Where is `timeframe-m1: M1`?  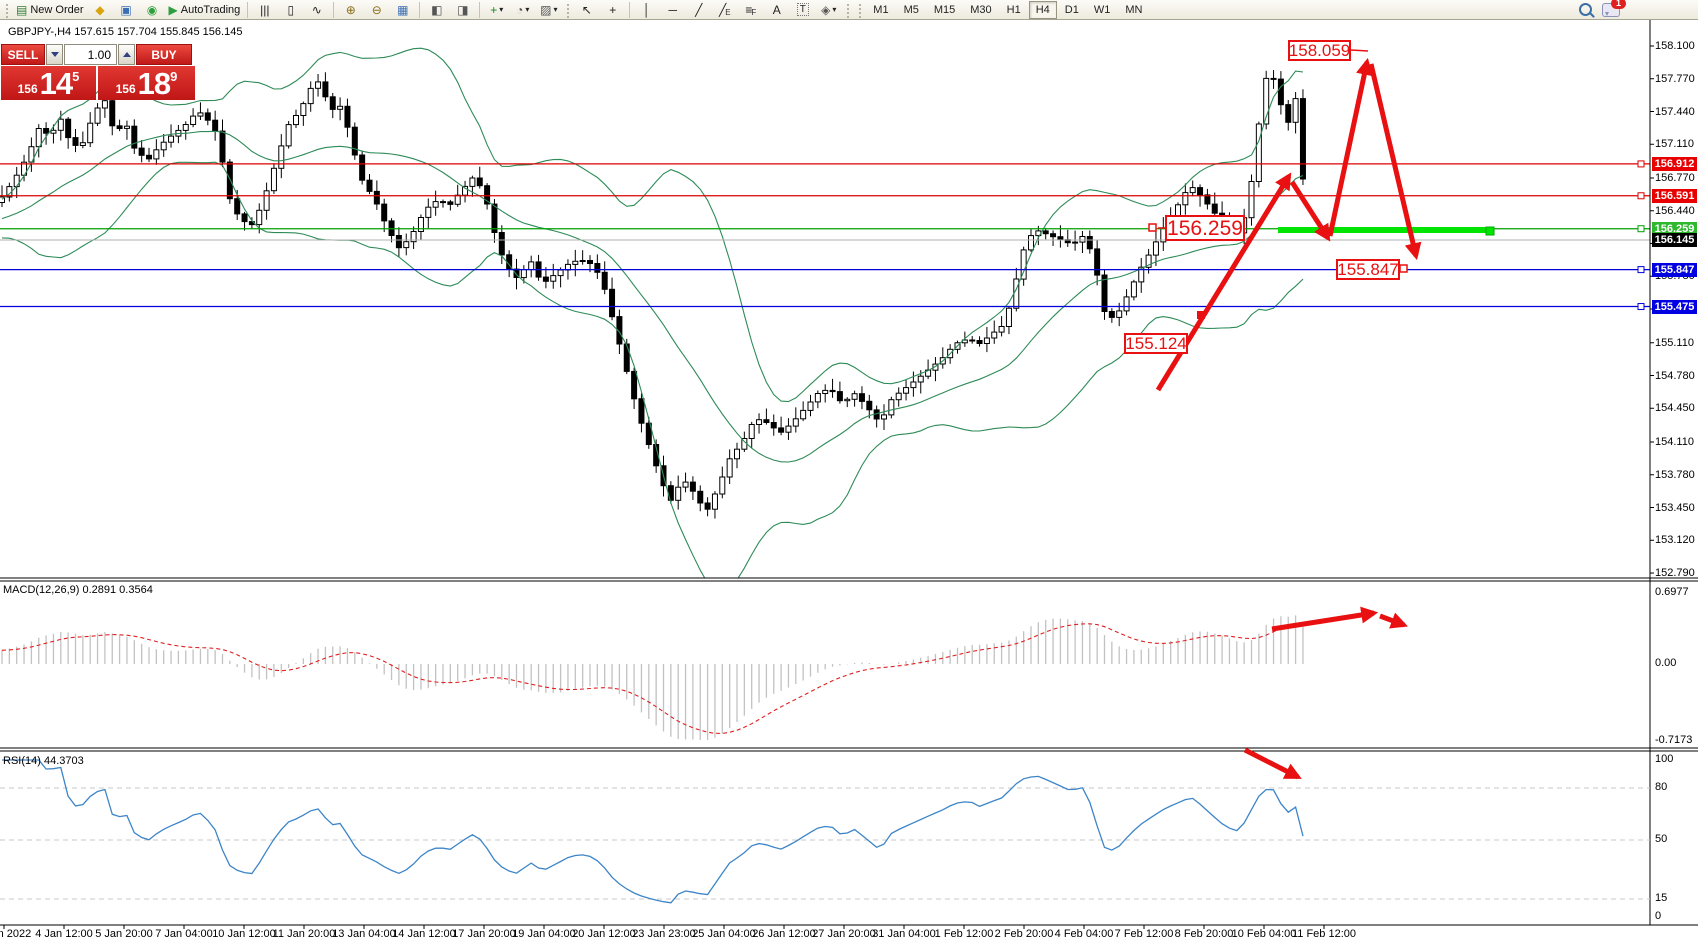
timeframe-m1: M1 is located at coordinates (881, 9).